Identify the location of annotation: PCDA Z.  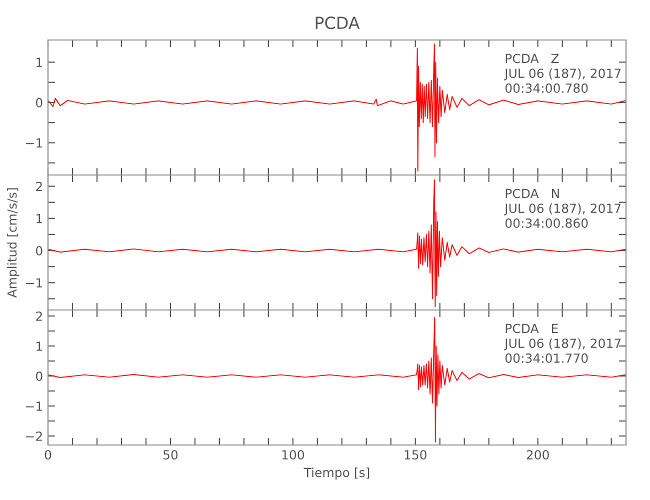
(532, 59).